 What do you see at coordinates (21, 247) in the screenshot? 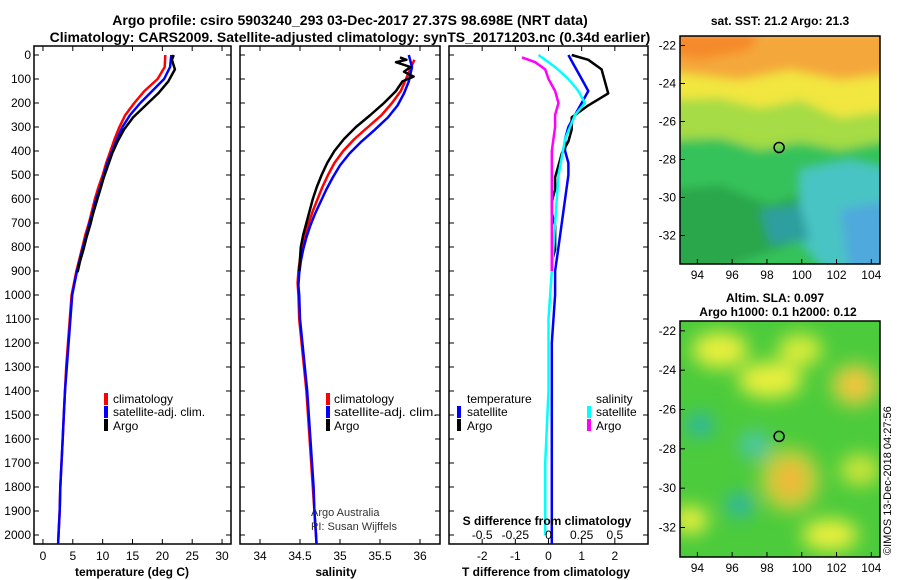
I see `y-tick-label: 800` at bounding box center [21, 247].